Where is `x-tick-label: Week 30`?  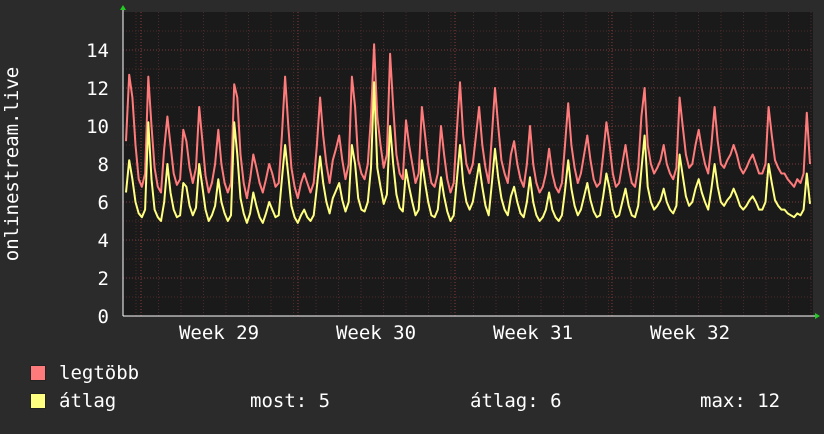 x-tick-label: Week 30 is located at coordinates (376, 333).